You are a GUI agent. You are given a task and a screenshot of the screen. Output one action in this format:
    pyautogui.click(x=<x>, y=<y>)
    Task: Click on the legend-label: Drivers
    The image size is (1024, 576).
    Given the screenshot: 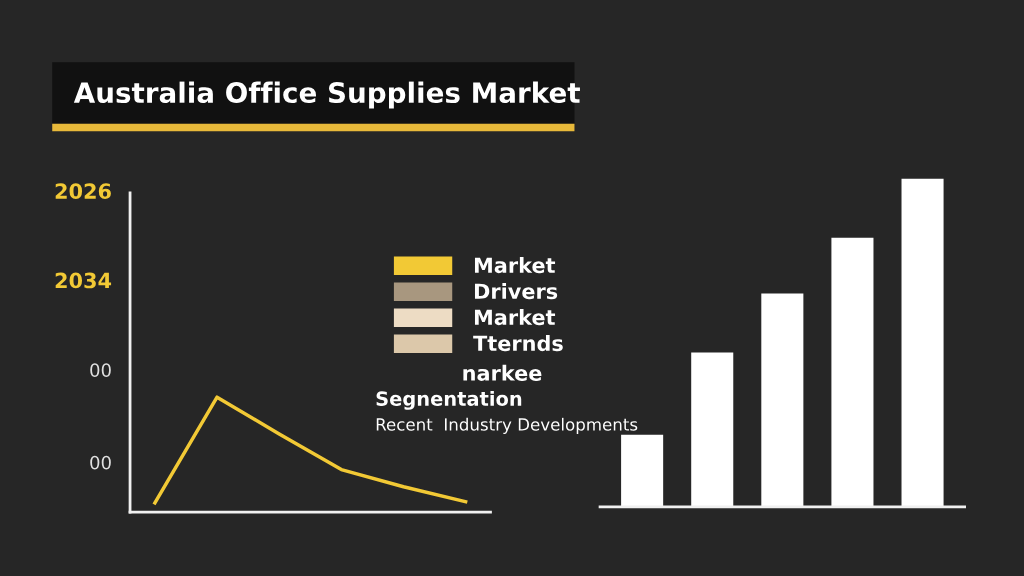 What is the action you would take?
    pyautogui.click(x=516, y=291)
    